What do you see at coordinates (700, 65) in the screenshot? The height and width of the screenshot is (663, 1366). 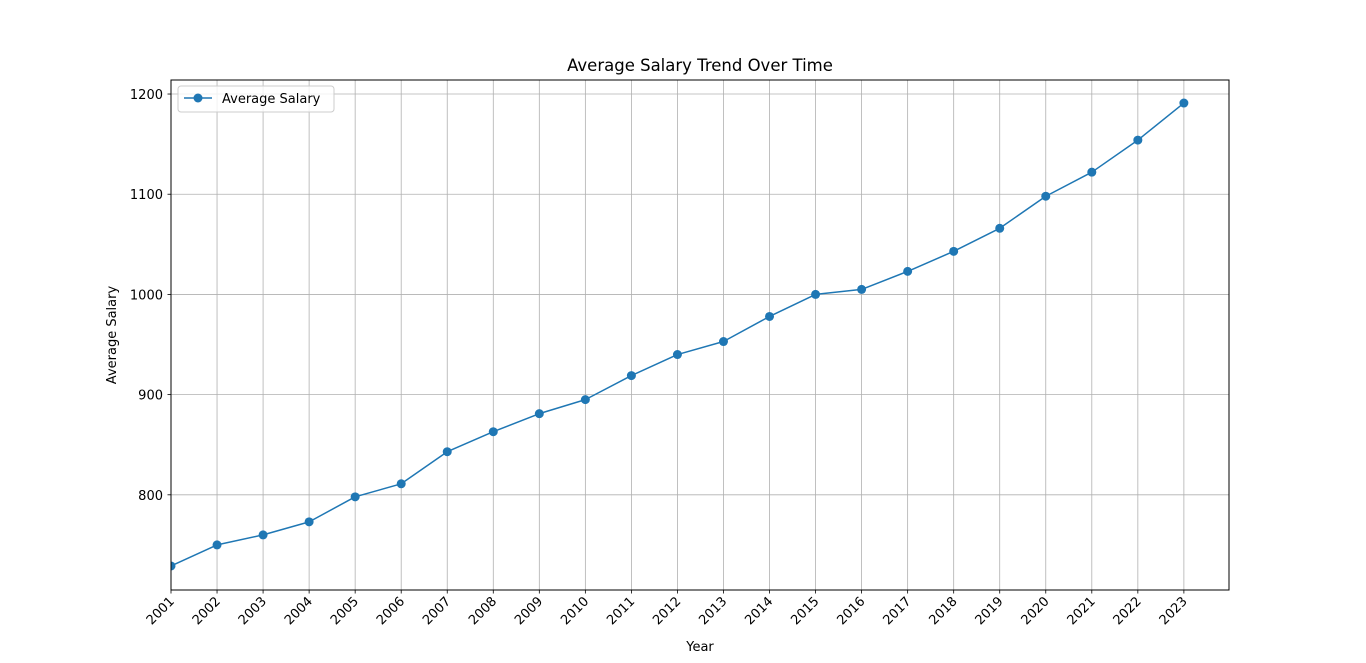 I see `chart-title: Average Salary Trend Over Time` at bounding box center [700, 65].